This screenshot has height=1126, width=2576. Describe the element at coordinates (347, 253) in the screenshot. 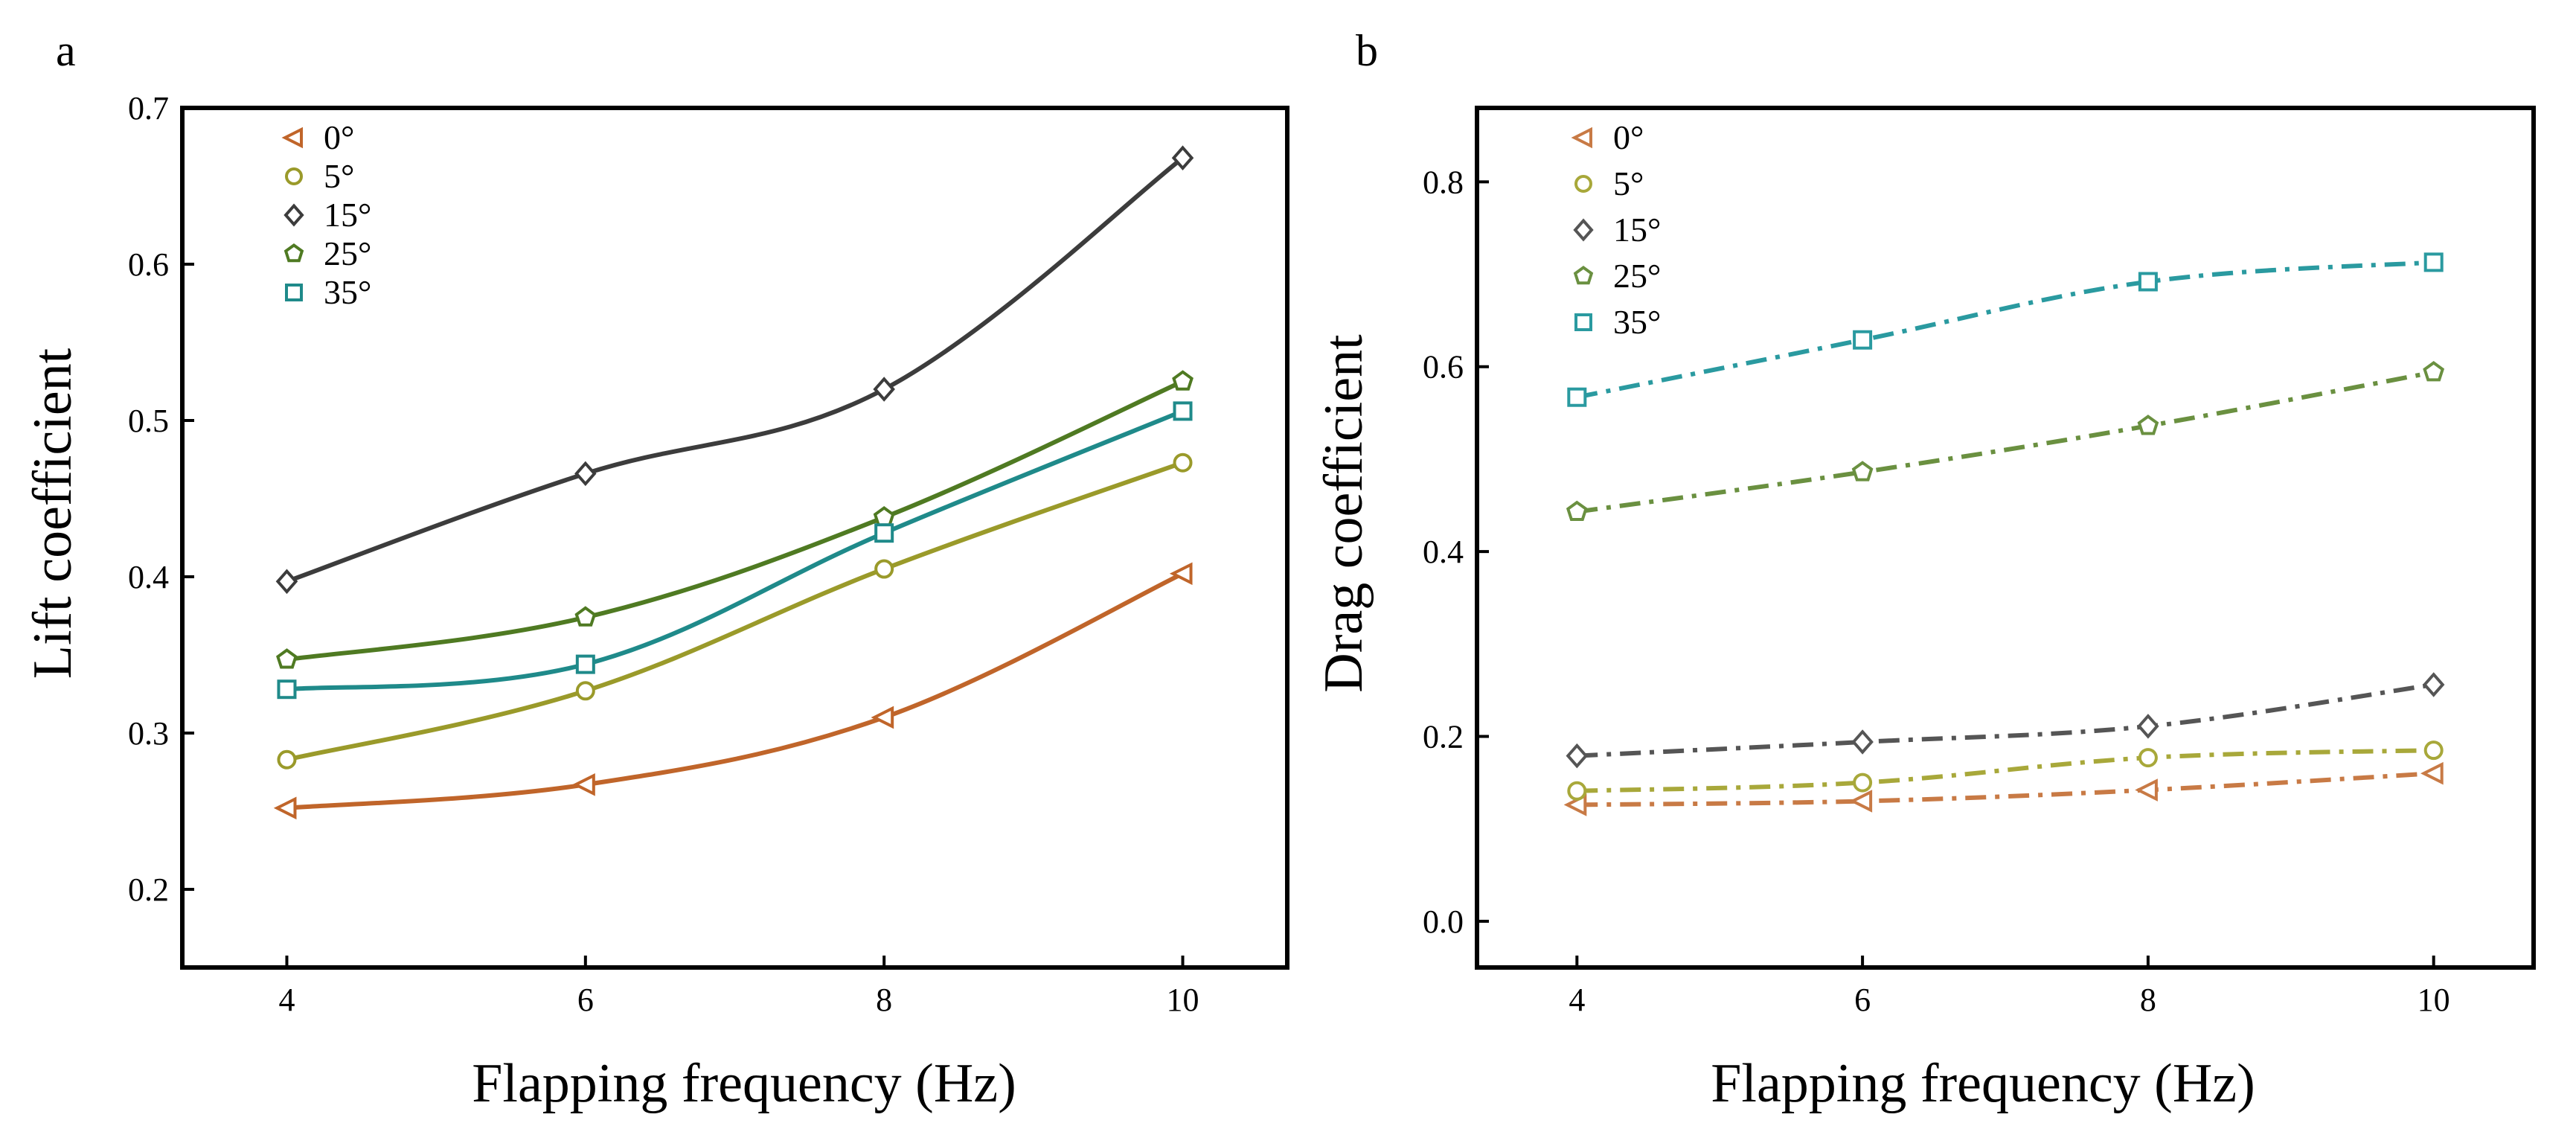

I see `legend-label: 25°` at that location.